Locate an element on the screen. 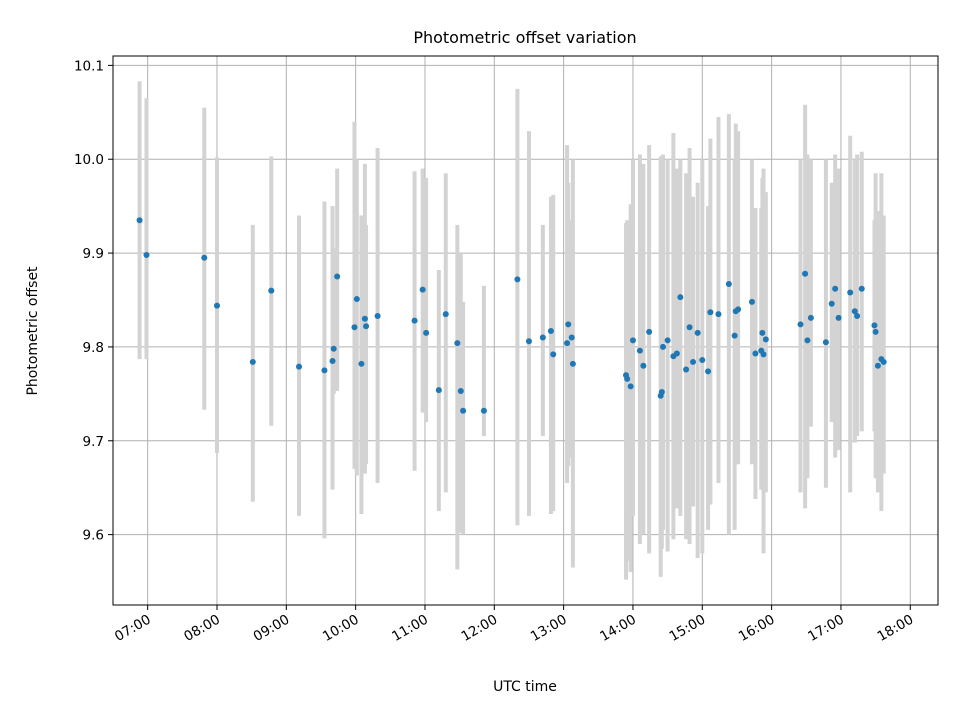 The image size is (960, 720). y-tick-label: 9.8 is located at coordinates (93, 348).